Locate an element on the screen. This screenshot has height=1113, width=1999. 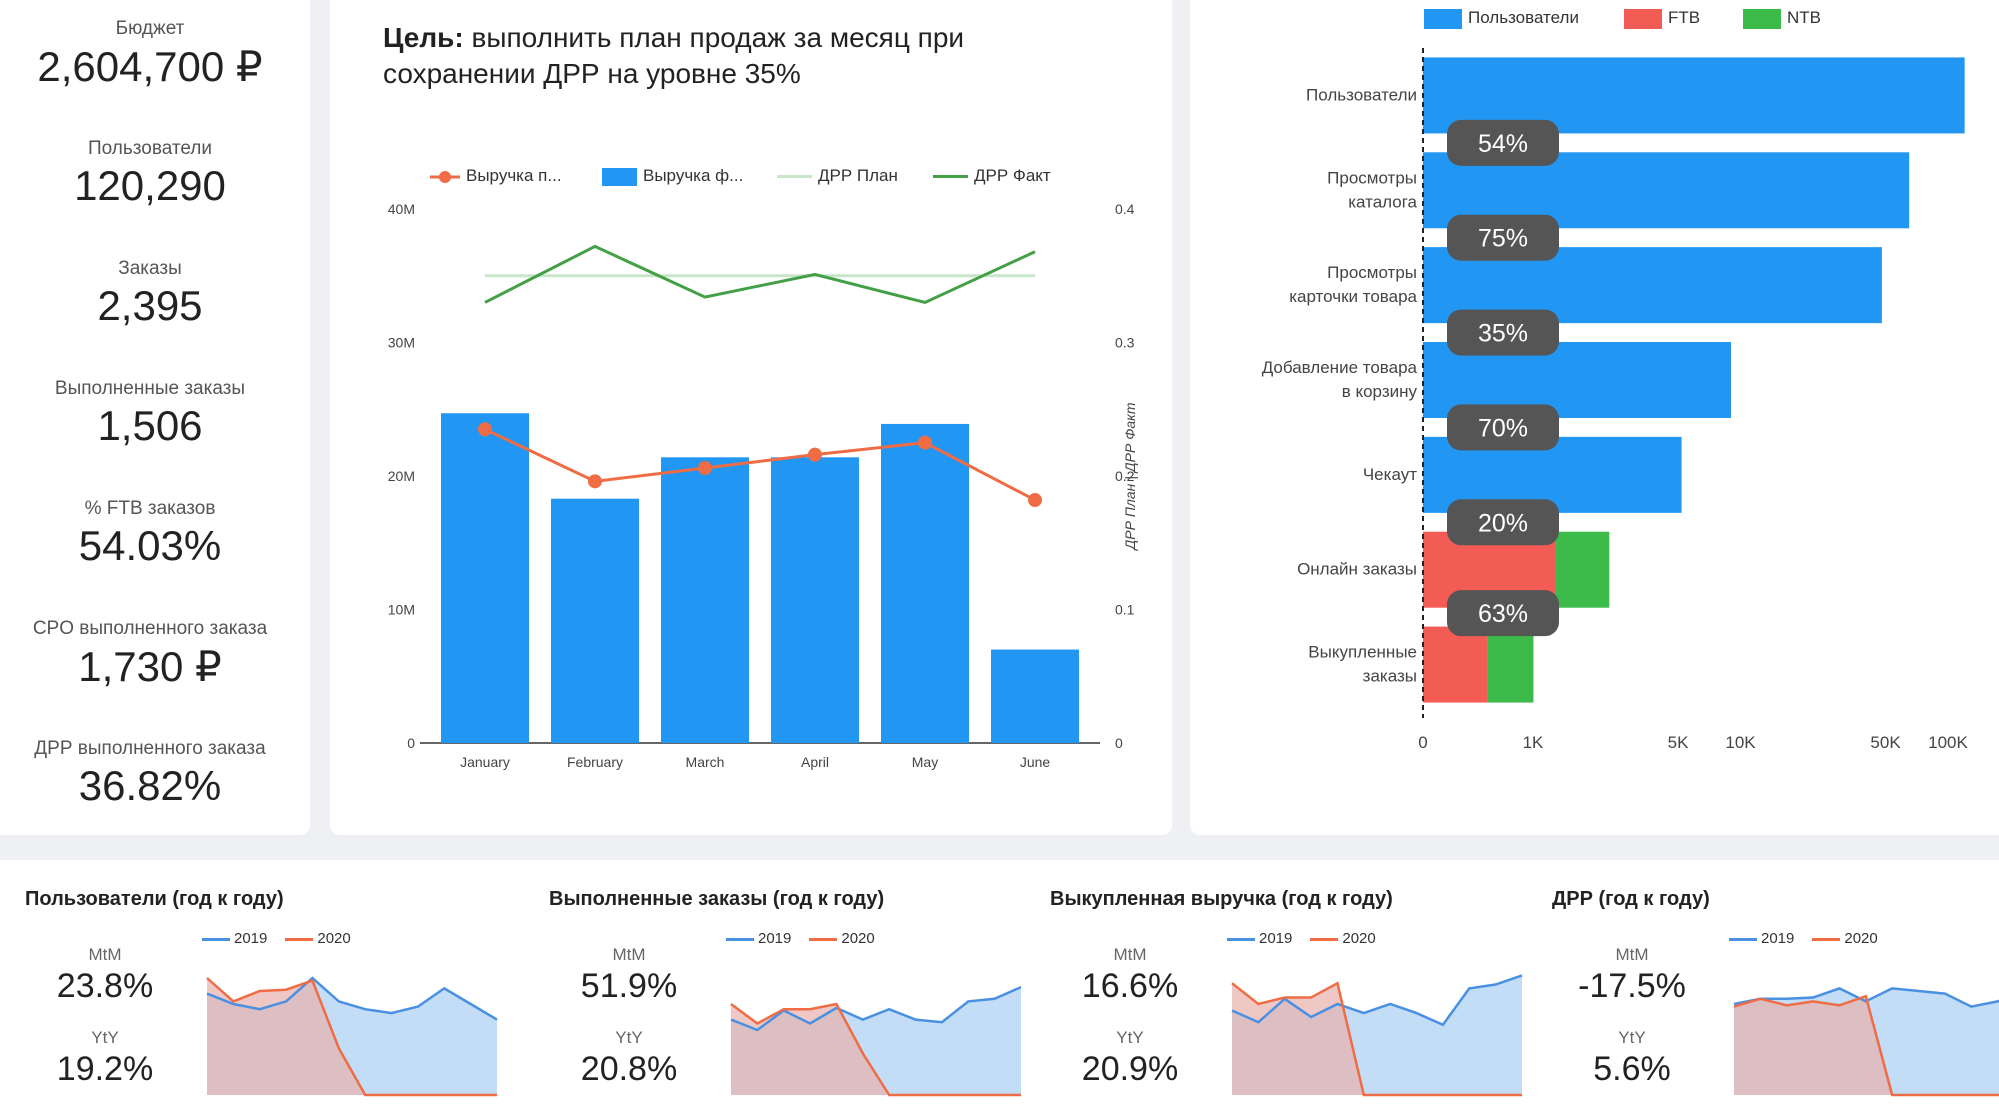
y-right-tick-label: 0.2 is located at coordinates (1125, 476).